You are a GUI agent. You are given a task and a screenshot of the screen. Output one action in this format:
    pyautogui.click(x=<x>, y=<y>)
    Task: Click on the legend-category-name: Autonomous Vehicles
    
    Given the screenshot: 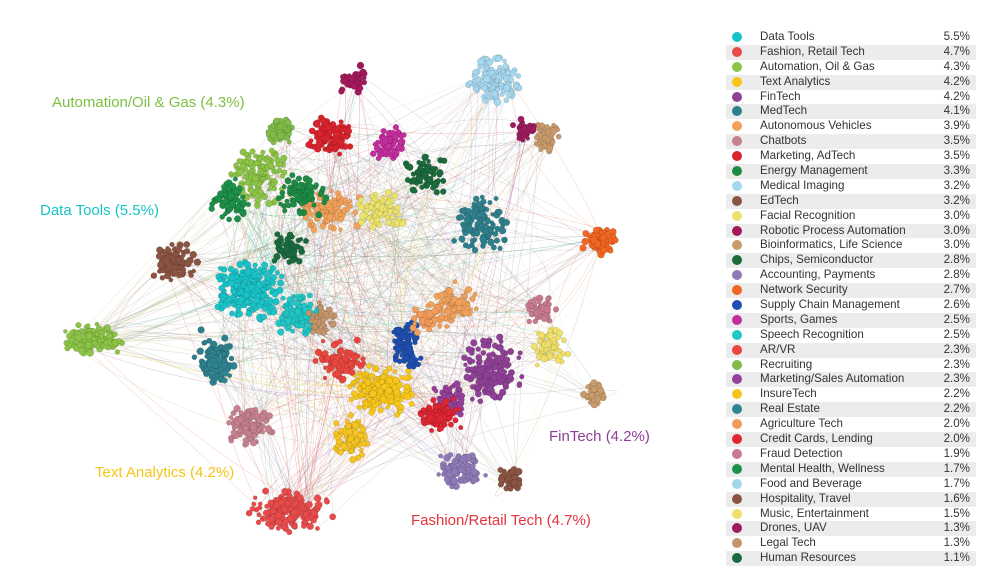 What is the action you would take?
    pyautogui.click(x=816, y=126)
    